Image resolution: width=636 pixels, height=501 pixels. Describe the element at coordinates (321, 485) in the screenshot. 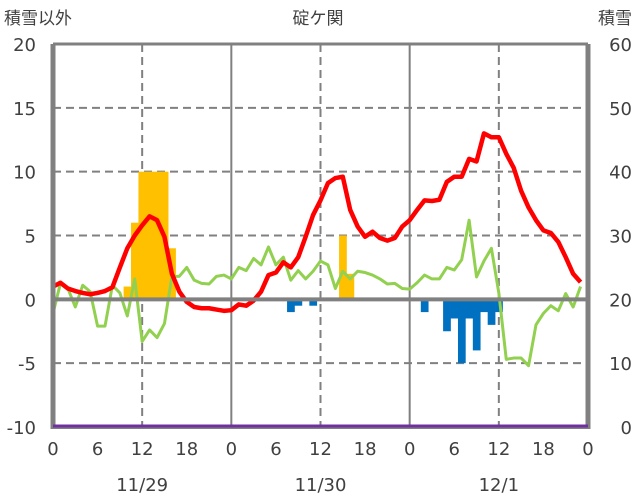

I see `date-label: 11/30` at that location.